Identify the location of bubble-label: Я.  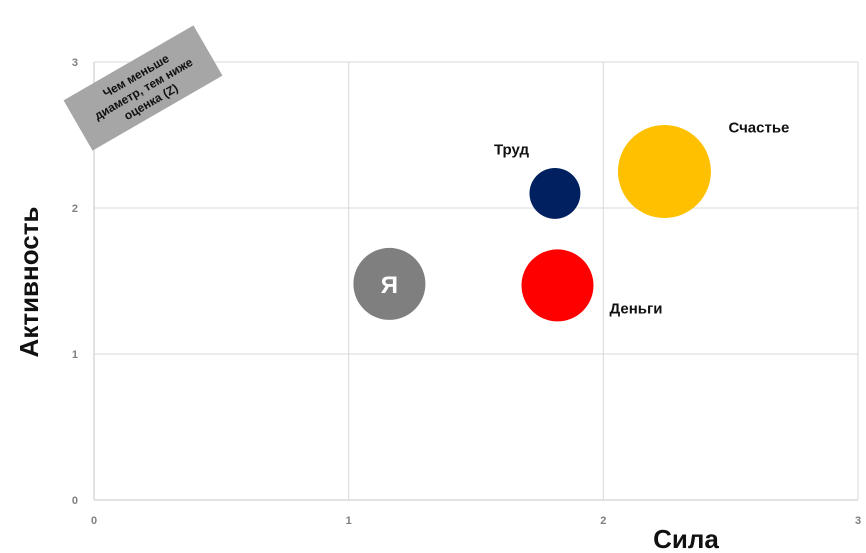
(389, 285).